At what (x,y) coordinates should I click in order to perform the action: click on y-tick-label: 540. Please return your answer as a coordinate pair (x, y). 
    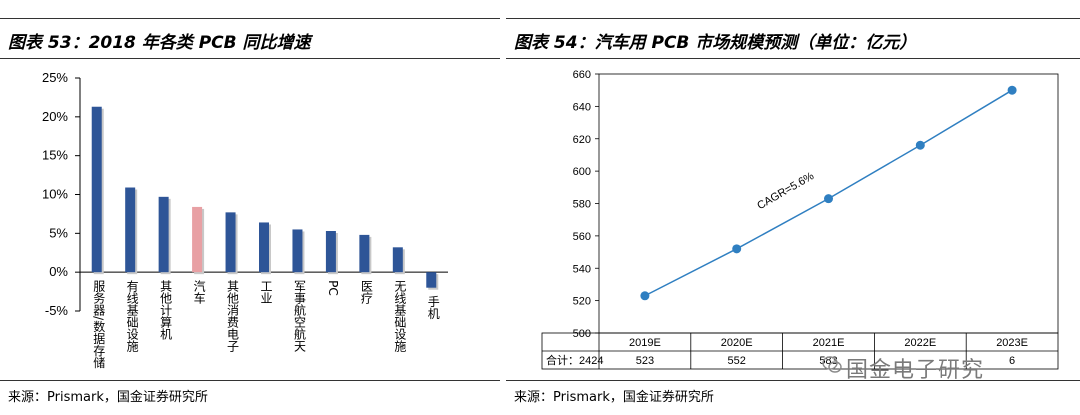
    Looking at the image, I should click on (582, 269).